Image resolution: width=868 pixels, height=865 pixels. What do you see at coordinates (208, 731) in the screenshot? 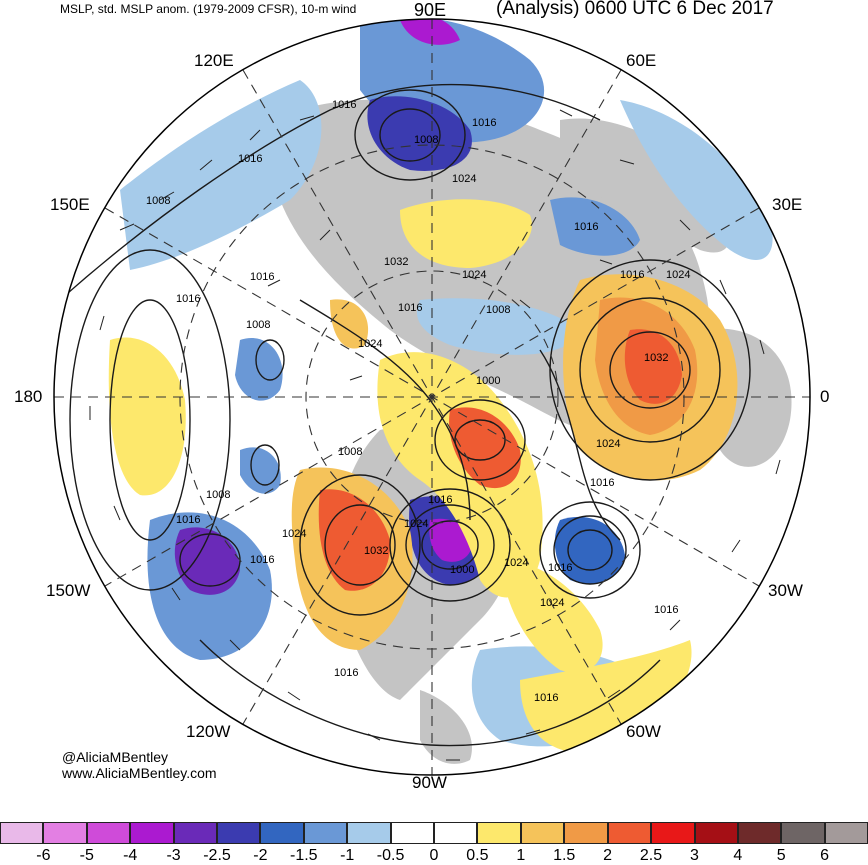
I see `lon-label-120w: 120W` at bounding box center [208, 731].